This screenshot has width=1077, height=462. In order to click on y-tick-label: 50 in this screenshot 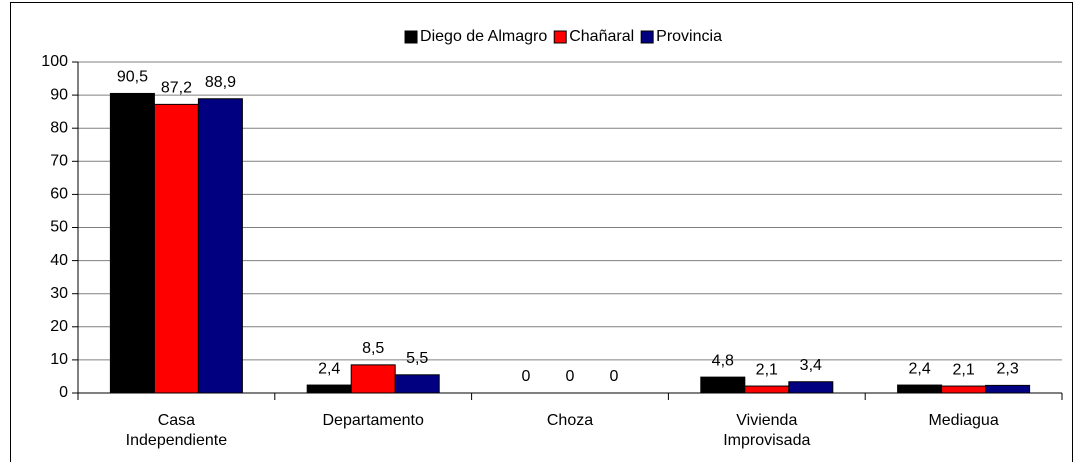, I will do `click(59, 227)`.